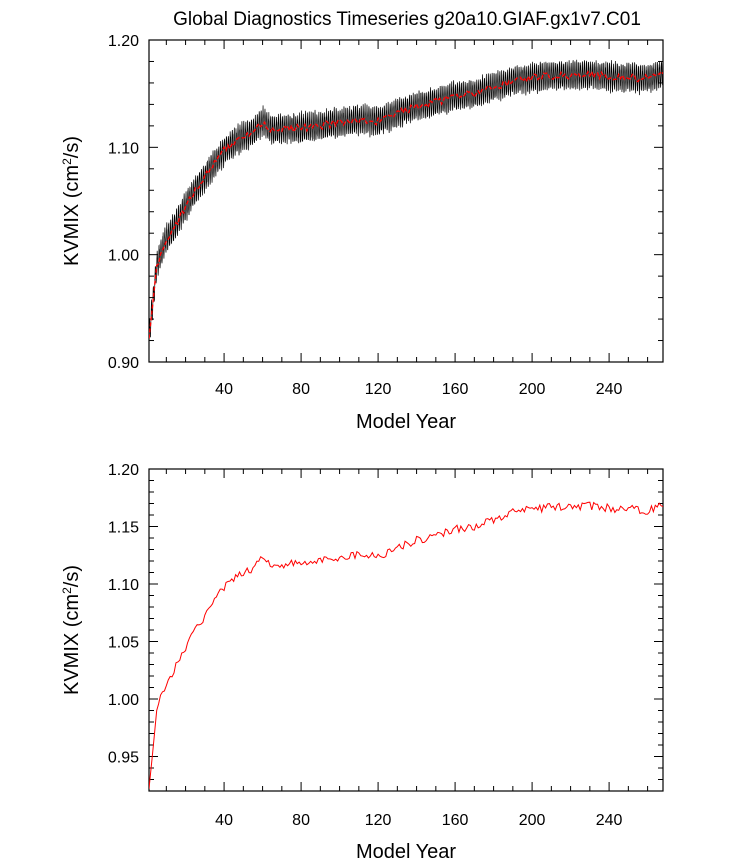  What do you see at coordinates (123, 758) in the screenshot?
I see `y-tick-label: 0.95` at bounding box center [123, 758].